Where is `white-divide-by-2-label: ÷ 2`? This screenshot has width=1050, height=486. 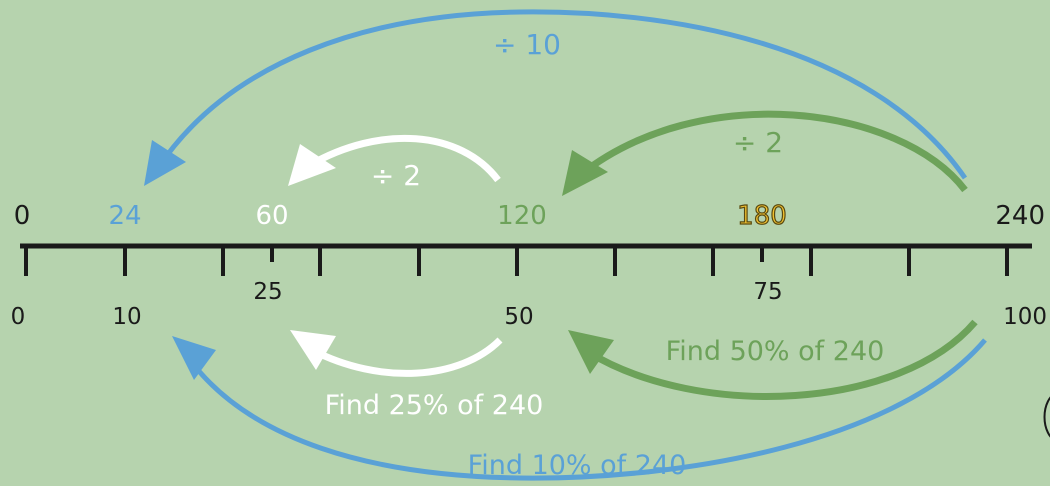
white-divide-by-2-label: ÷ 2 is located at coordinates (396, 175).